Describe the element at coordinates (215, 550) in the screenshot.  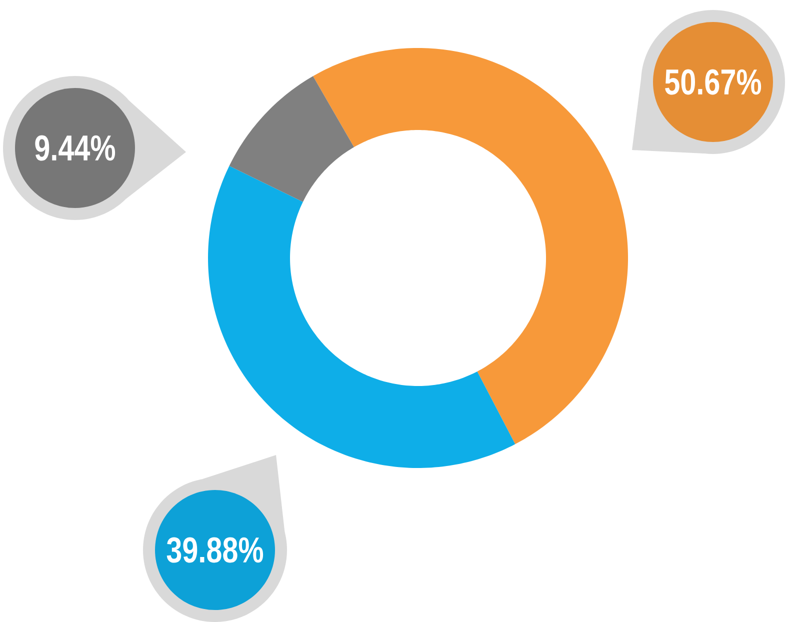
I see `data-label: 39.88%` at that location.